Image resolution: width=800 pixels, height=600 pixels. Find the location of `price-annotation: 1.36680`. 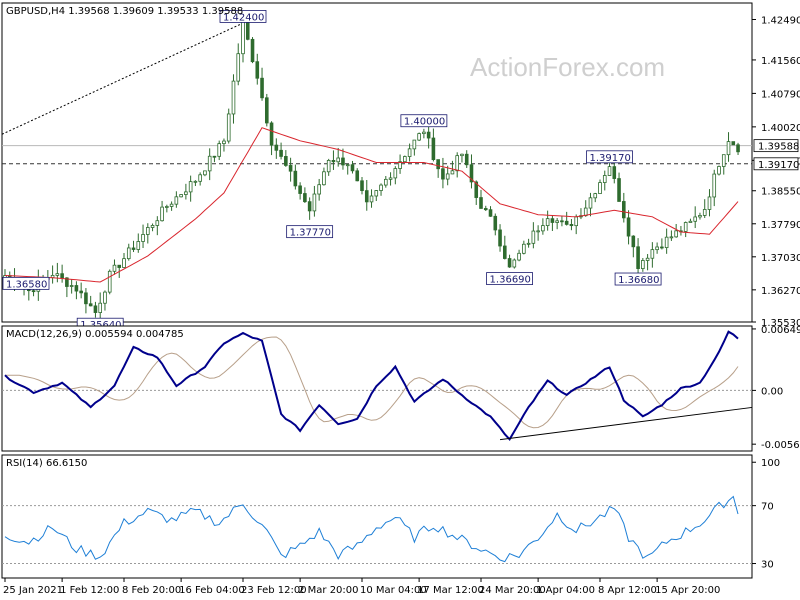

price-annotation: 1.36680 is located at coordinates (638, 279).